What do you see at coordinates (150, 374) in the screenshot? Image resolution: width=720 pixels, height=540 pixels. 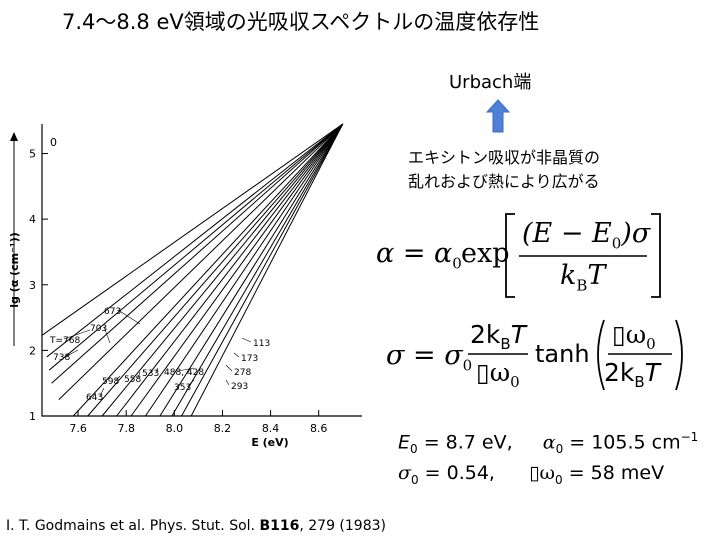 I see `temperature-label: 533` at bounding box center [150, 374].